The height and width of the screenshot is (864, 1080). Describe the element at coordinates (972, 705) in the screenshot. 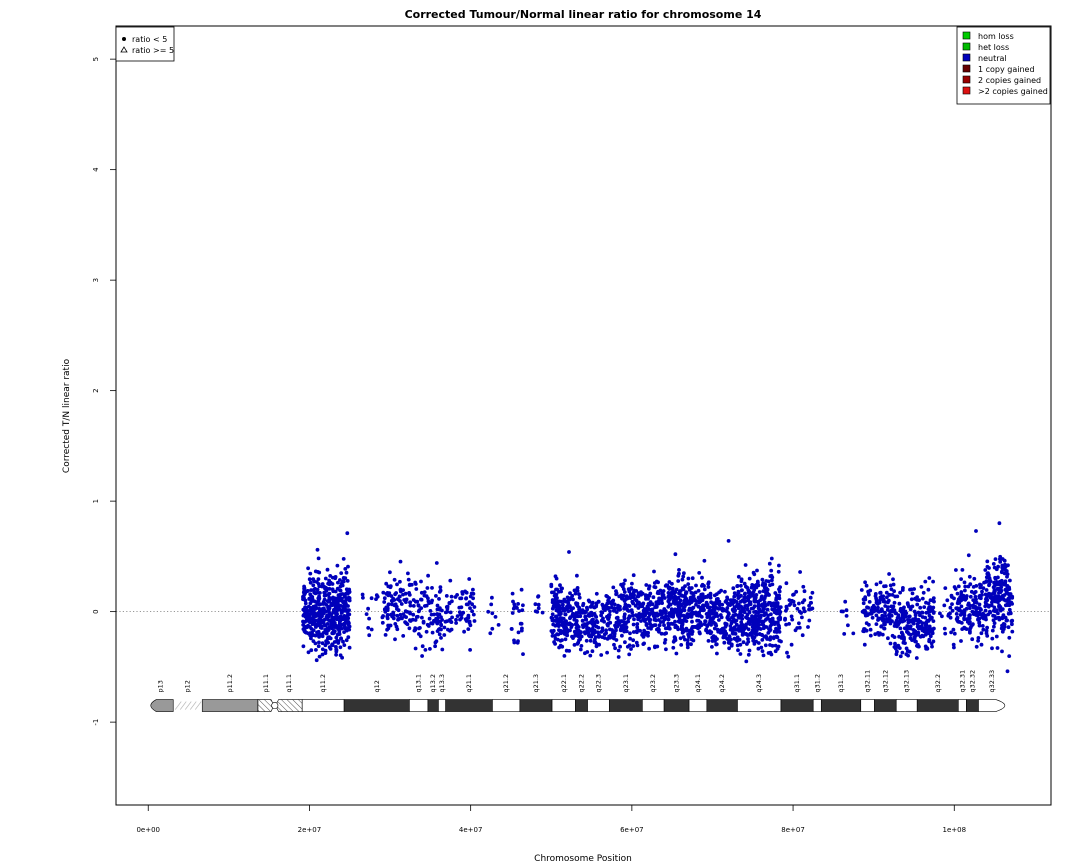

I see `ideogram-band` at that location.